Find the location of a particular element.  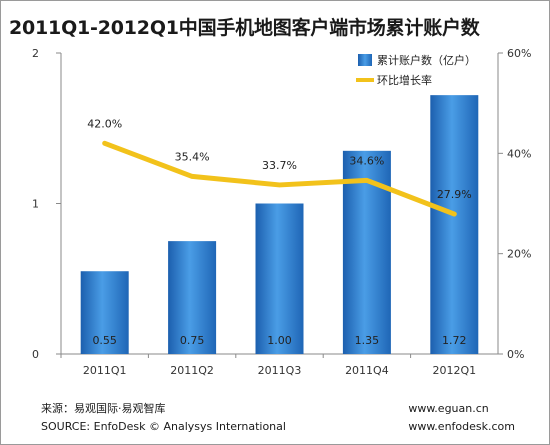

url-eguan: www.eguan.cn is located at coordinates (448, 408).